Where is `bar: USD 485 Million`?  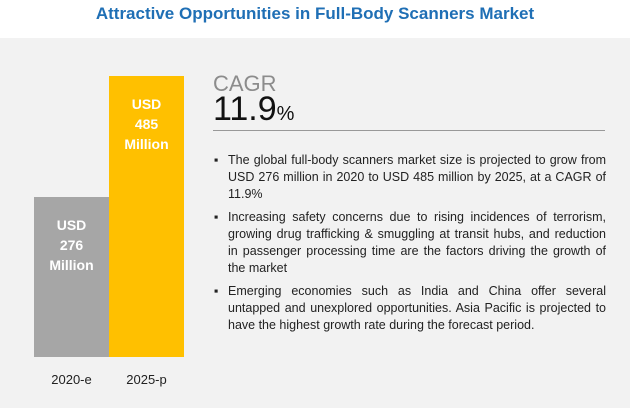 bar: USD 485 Million is located at coordinates (146, 216).